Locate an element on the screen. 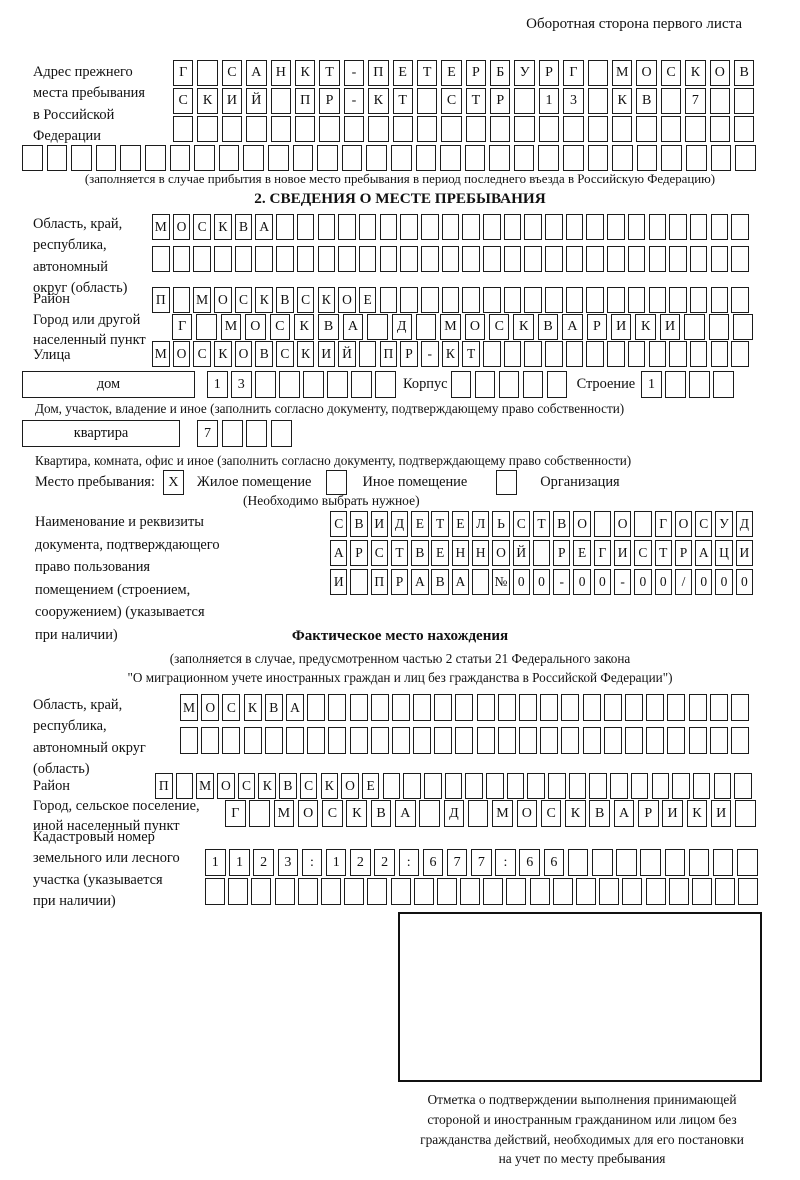  char-cell: : is located at coordinates (408, 862).